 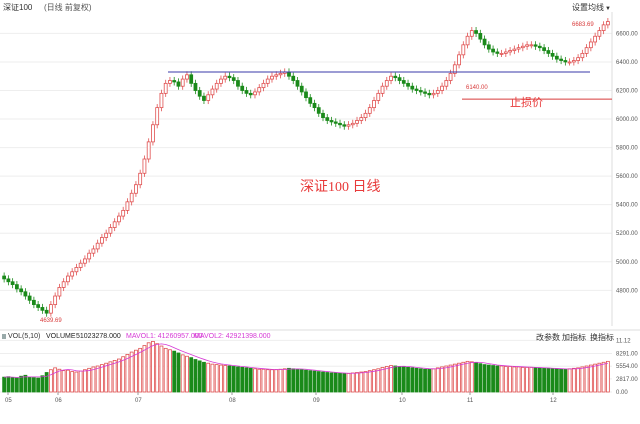 I want to click on ma-settings-button: 设置均线▼, so click(x=591, y=7).